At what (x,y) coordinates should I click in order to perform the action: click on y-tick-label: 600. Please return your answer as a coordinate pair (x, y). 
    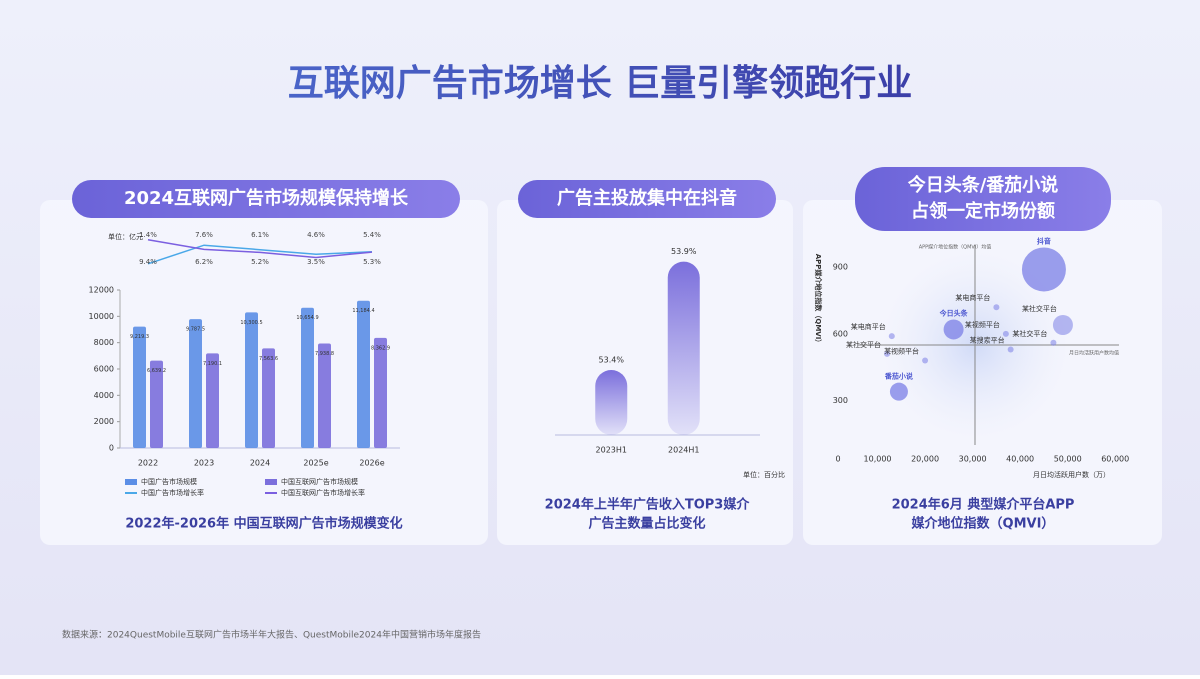
    Looking at the image, I should click on (840, 333).